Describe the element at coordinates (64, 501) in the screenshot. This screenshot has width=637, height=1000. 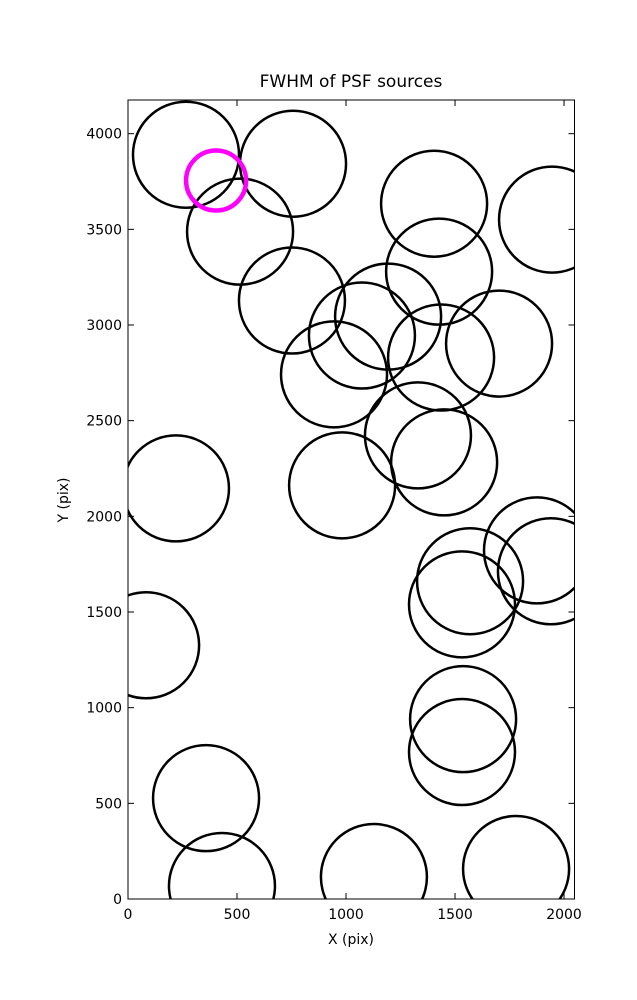
I see `y-axis-label: Y (pix)` at that location.